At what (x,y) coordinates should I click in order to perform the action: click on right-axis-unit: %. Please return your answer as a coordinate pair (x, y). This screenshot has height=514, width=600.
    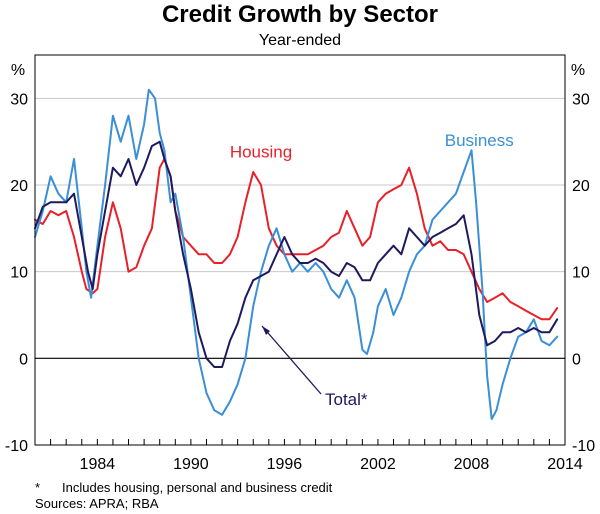
    Looking at the image, I should click on (578, 70).